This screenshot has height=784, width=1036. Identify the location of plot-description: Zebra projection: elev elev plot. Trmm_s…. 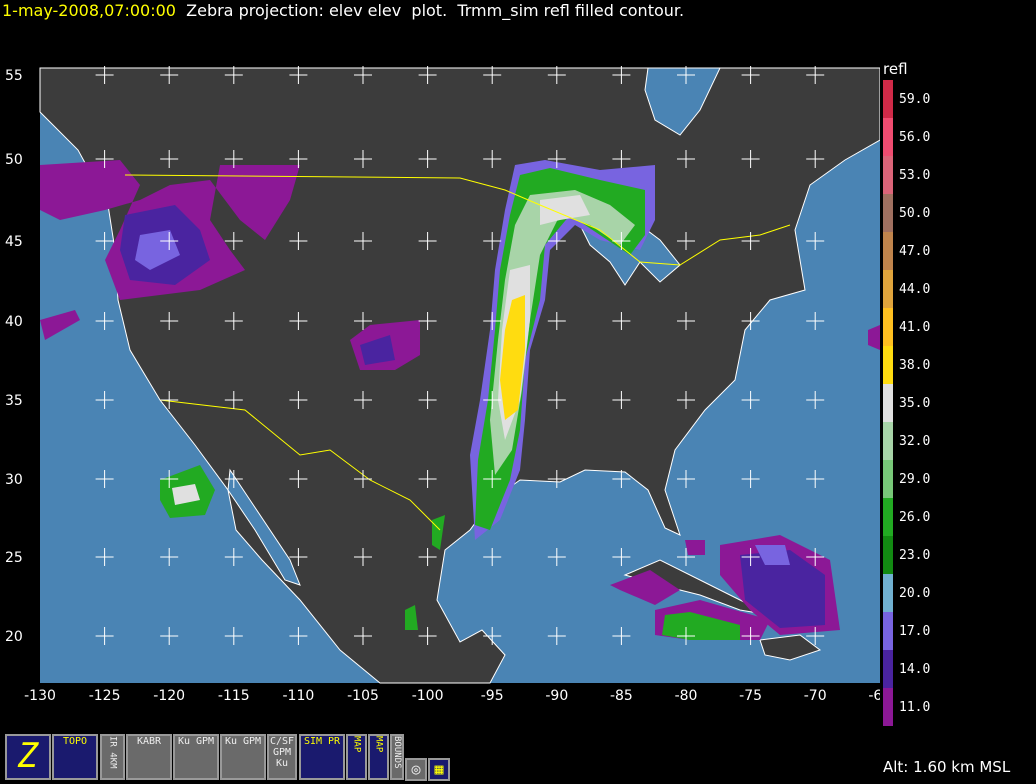
(430, 10).